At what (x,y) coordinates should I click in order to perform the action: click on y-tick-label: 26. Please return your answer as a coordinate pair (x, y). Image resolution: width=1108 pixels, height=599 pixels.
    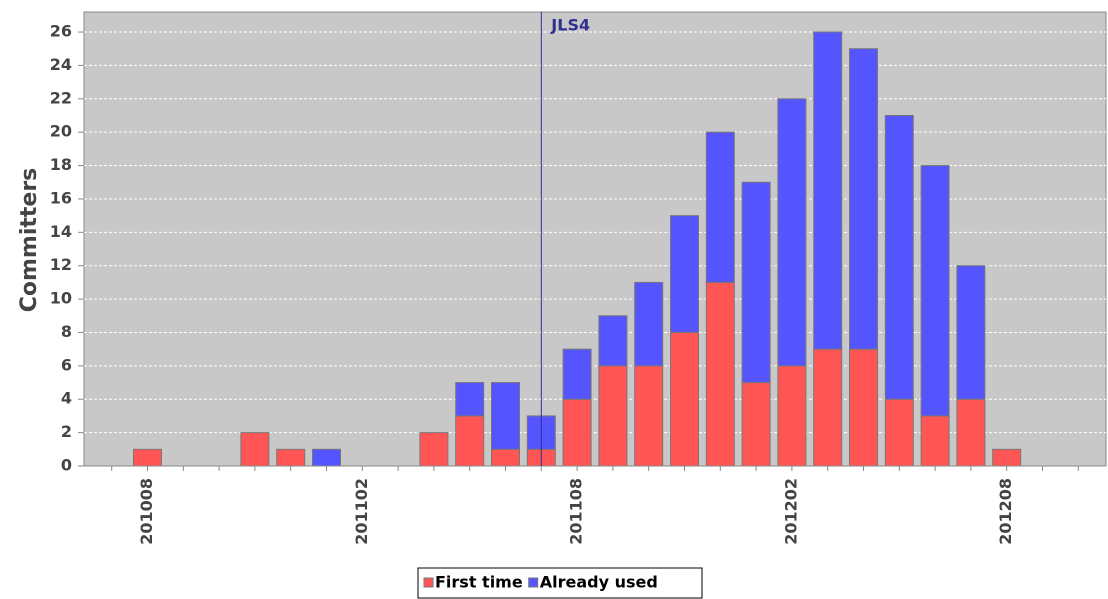
    Looking at the image, I should click on (61, 31).